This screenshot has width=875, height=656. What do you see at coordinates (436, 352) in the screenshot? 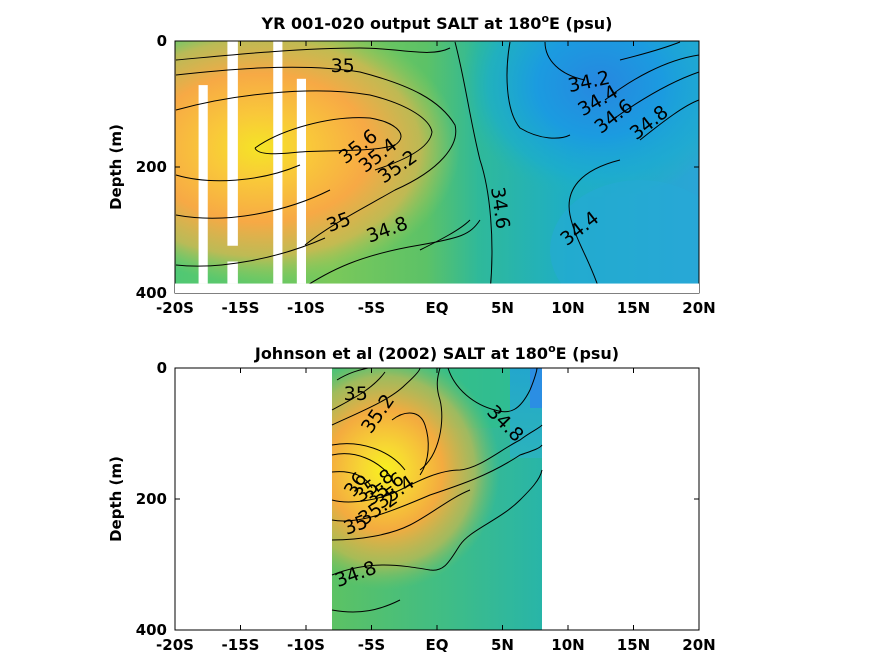
I see `chart-title: Johnson et al (2002) SALT at 180oE (psu)` at bounding box center [436, 352].